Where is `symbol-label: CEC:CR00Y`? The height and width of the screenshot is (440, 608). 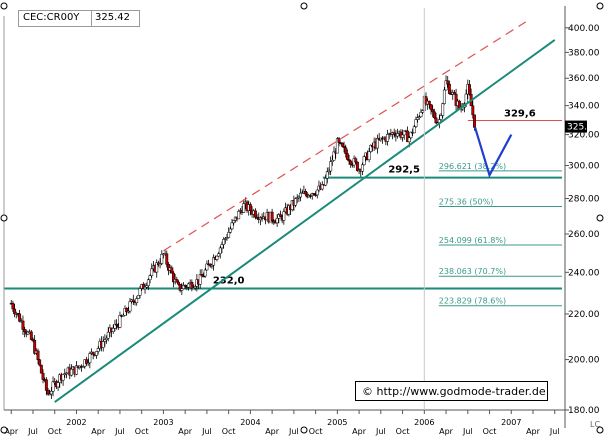
symbol-label: CEC:CR00Y is located at coordinates (51, 17).